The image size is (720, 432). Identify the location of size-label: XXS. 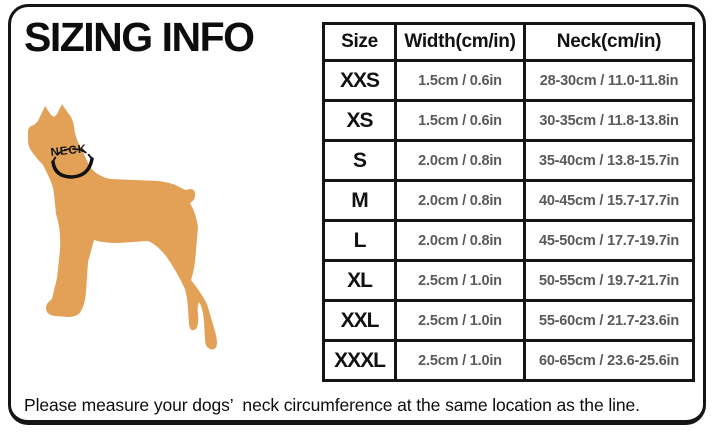
(359, 80).